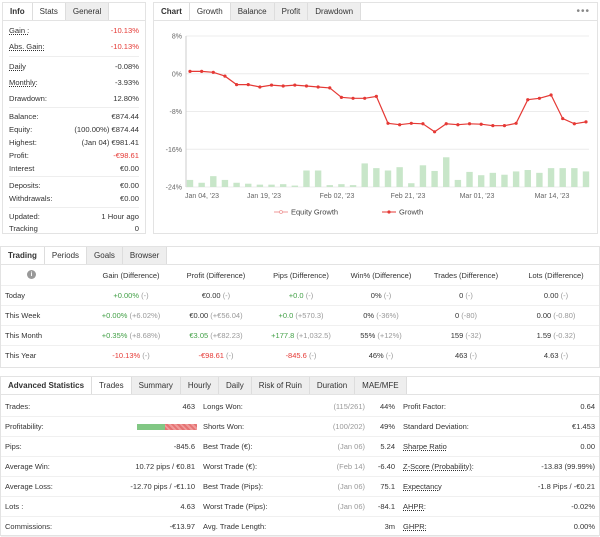 The width and height of the screenshot is (600, 537). What do you see at coordinates (583, 11) in the screenshot?
I see `more-options-icon: •••` at bounding box center [583, 11].